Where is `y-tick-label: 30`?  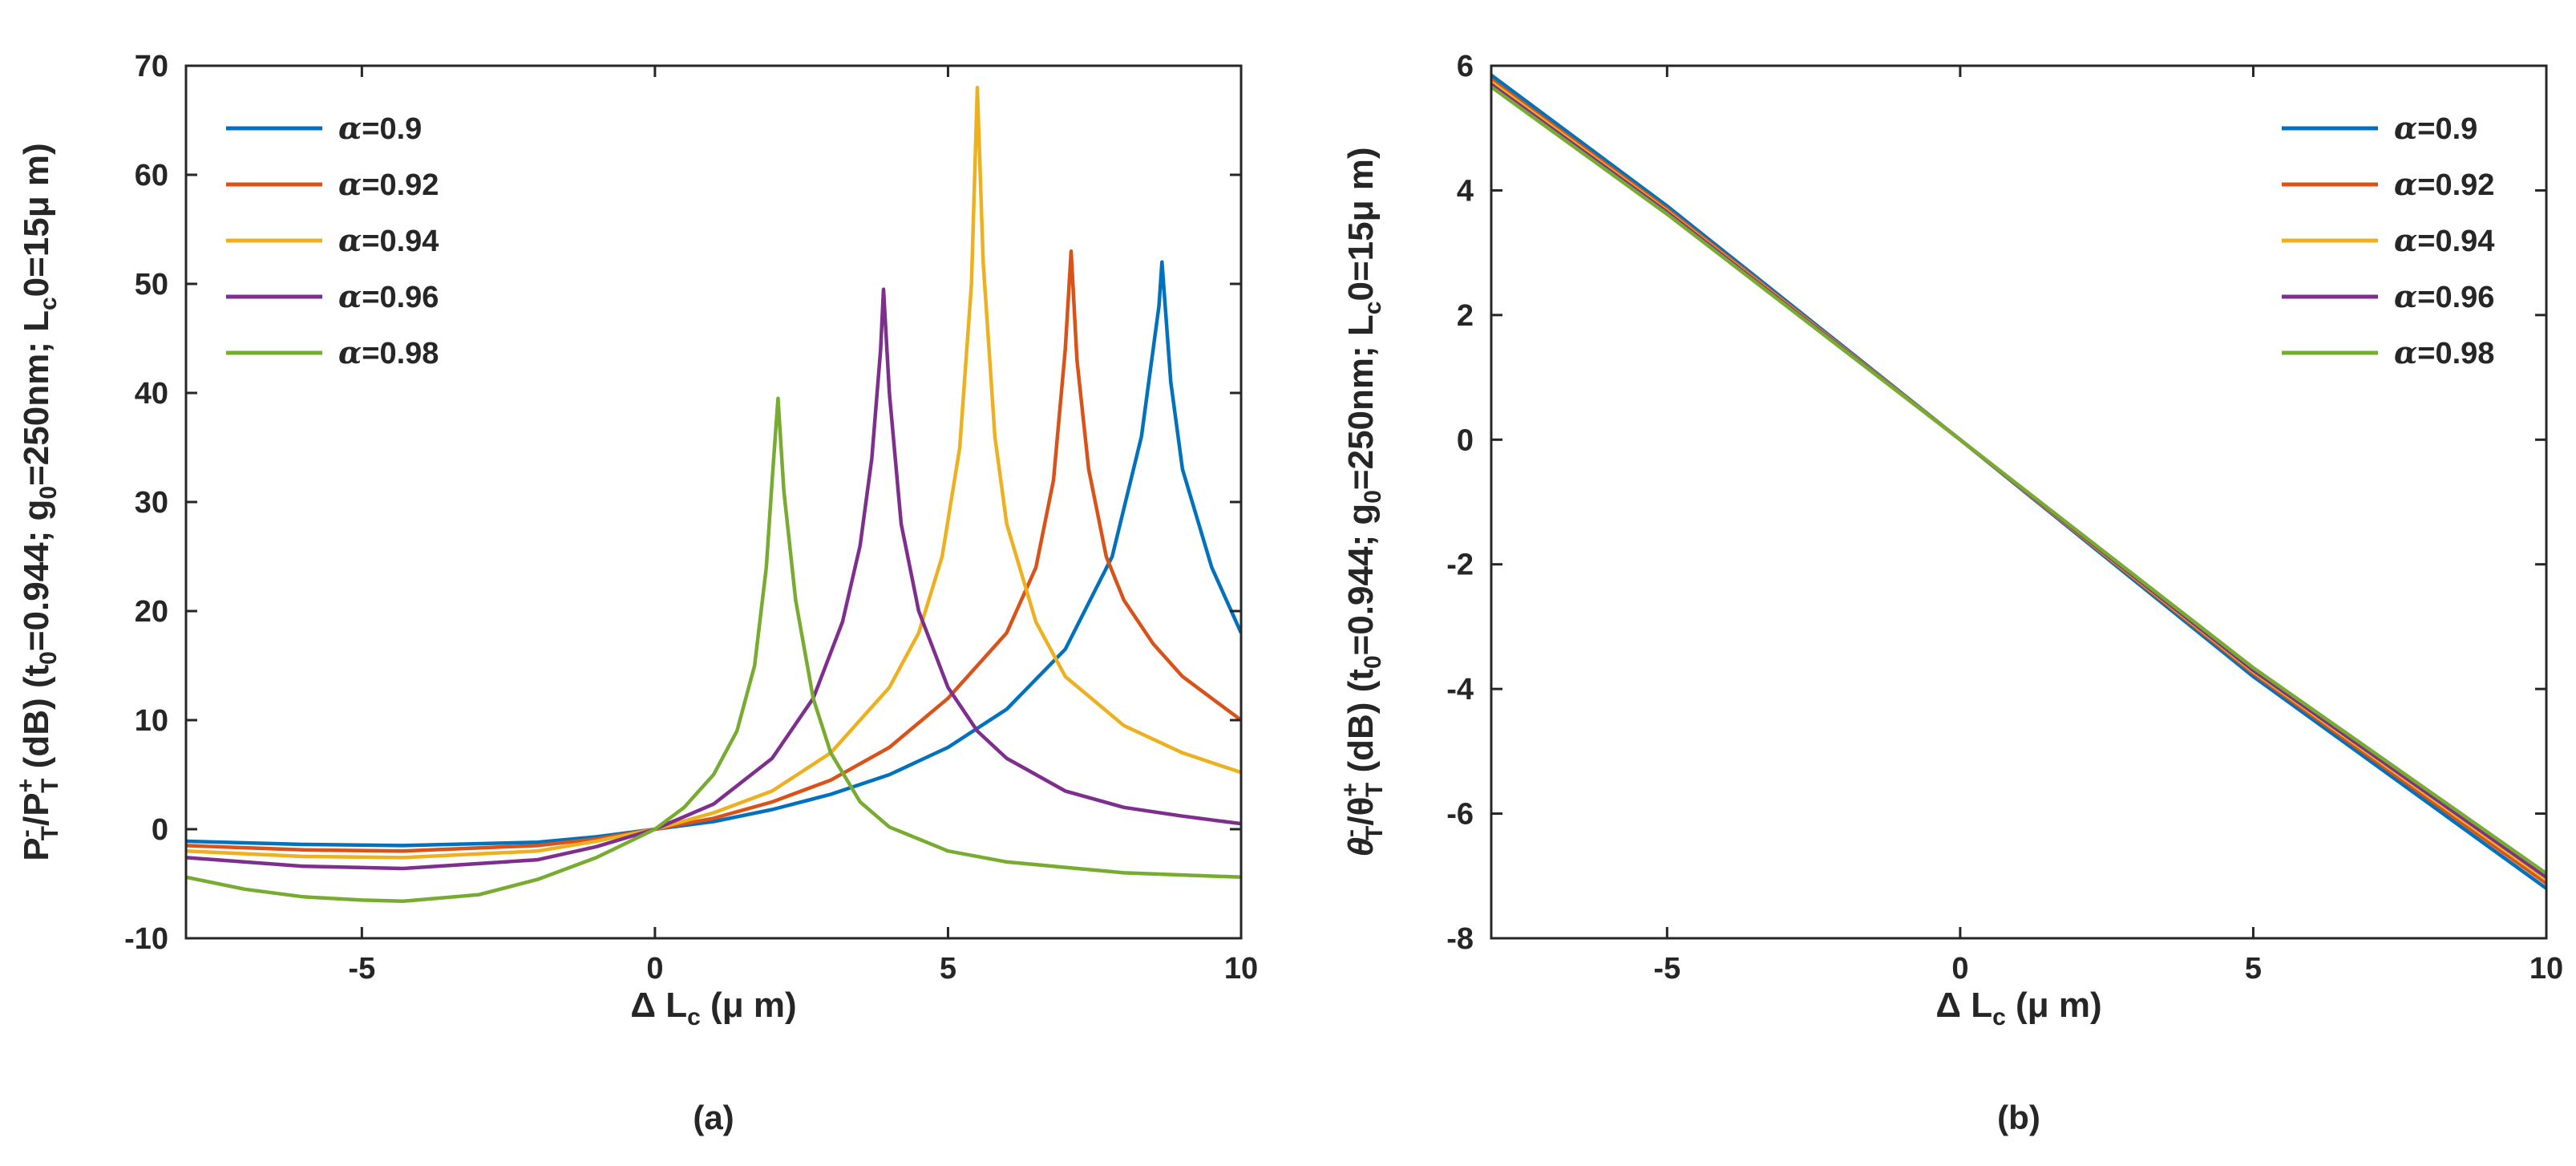 y-tick-label: 30 is located at coordinates (151, 503).